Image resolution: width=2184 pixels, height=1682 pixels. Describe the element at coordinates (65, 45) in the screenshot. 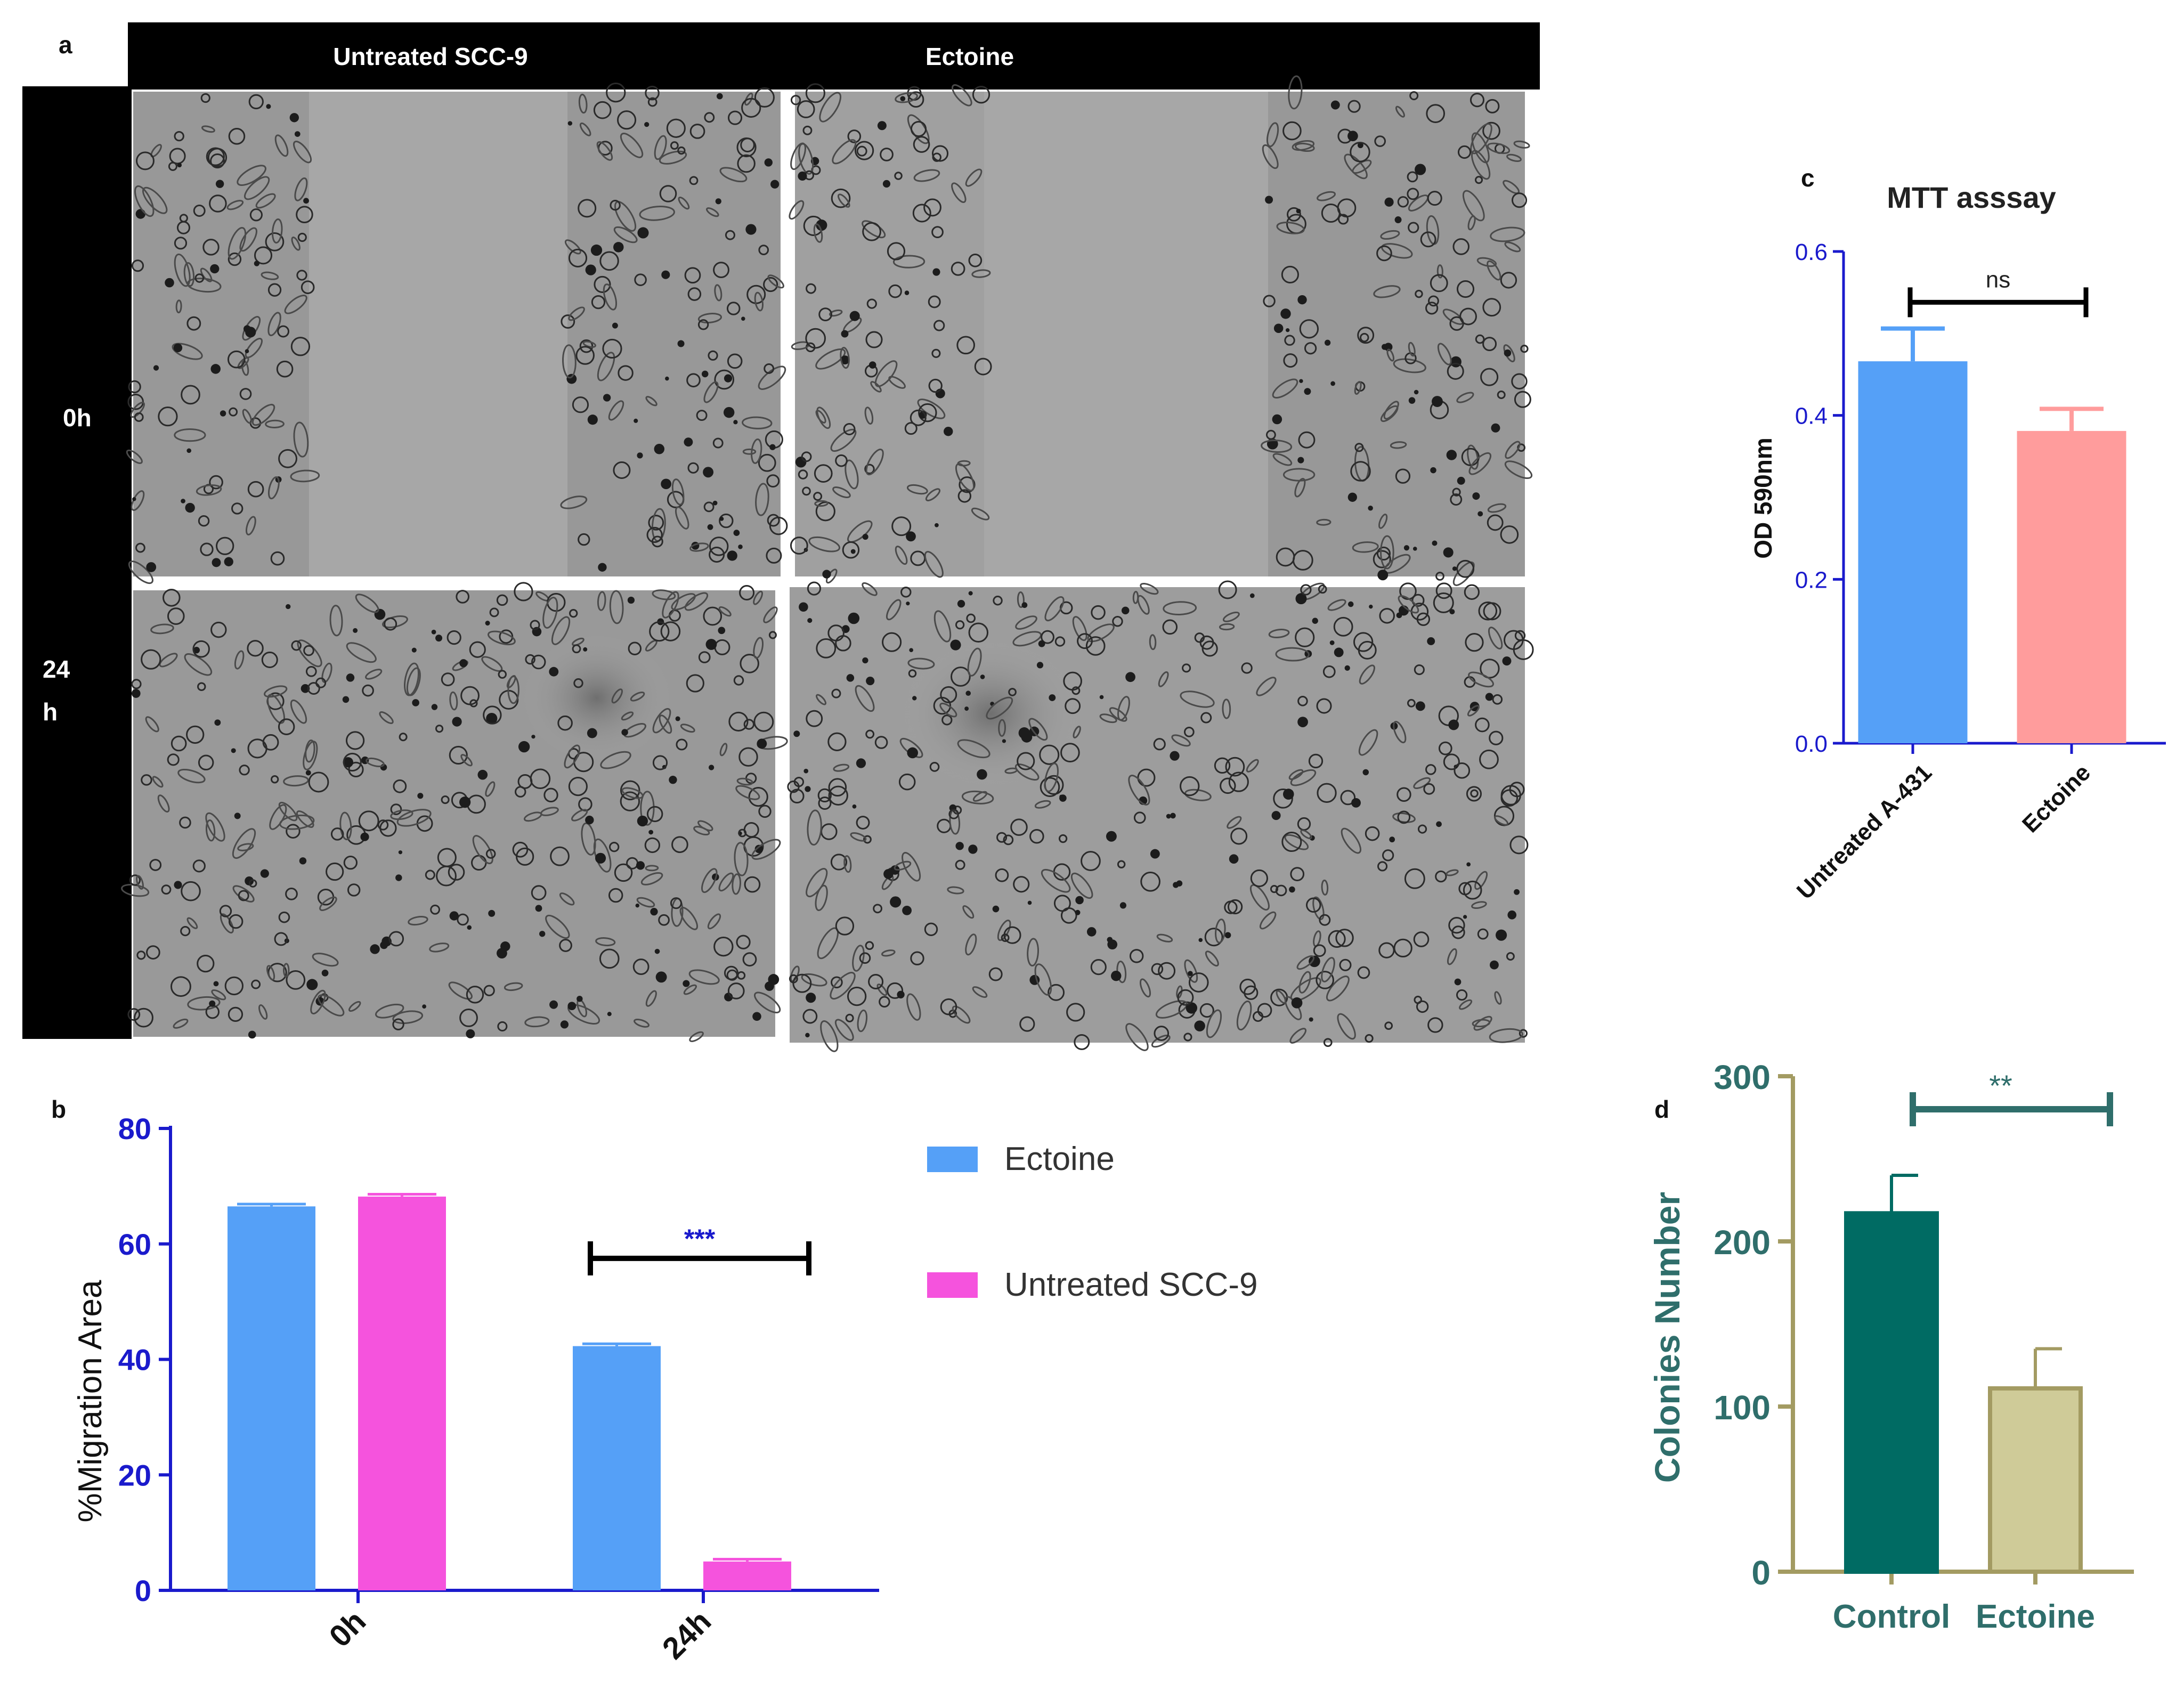

I see `panel-a-letter: a` at that location.